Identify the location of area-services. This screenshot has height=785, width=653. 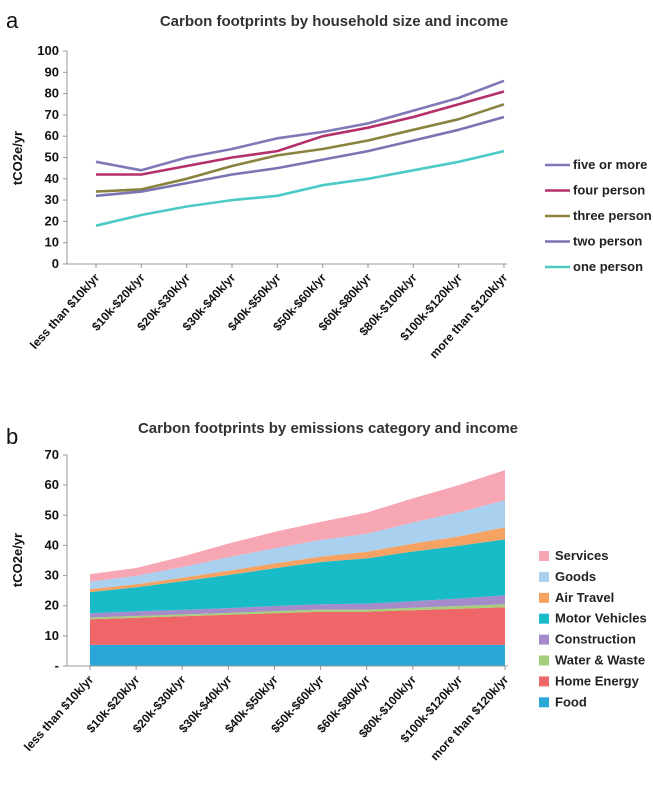
(297, 526).